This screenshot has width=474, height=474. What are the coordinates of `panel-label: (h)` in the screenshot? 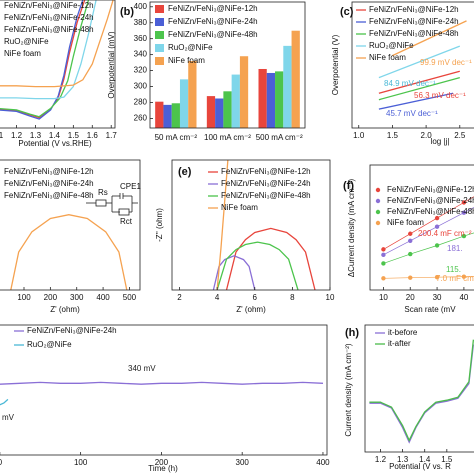 It's located at (352, 333).